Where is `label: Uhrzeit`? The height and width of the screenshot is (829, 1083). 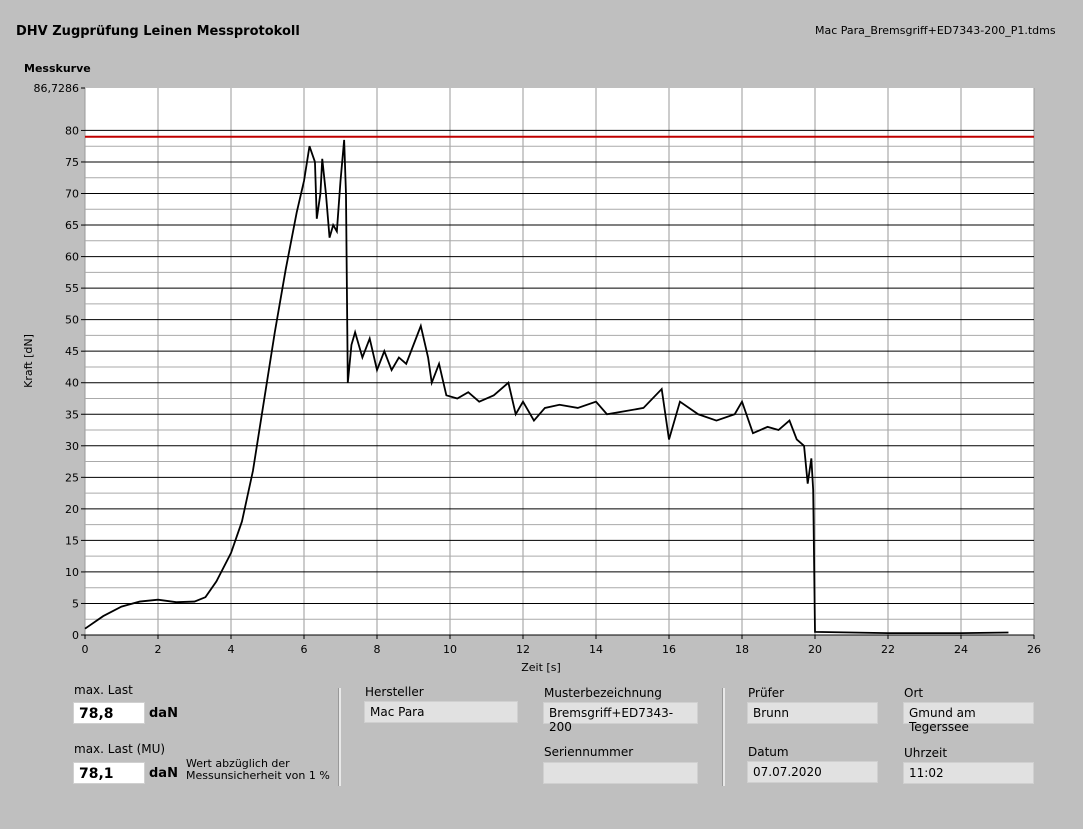
label: Uhrzeit is located at coordinates (926, 753).